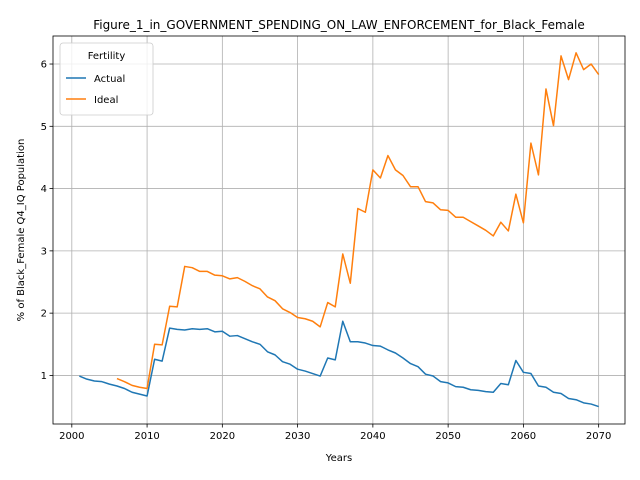 The width and height of the screenshot is (640, 480). What do you see at coordinates (222, 436) in the screenshot?
I see `x-tick-label: 2020` at bounding box center [222, 436].